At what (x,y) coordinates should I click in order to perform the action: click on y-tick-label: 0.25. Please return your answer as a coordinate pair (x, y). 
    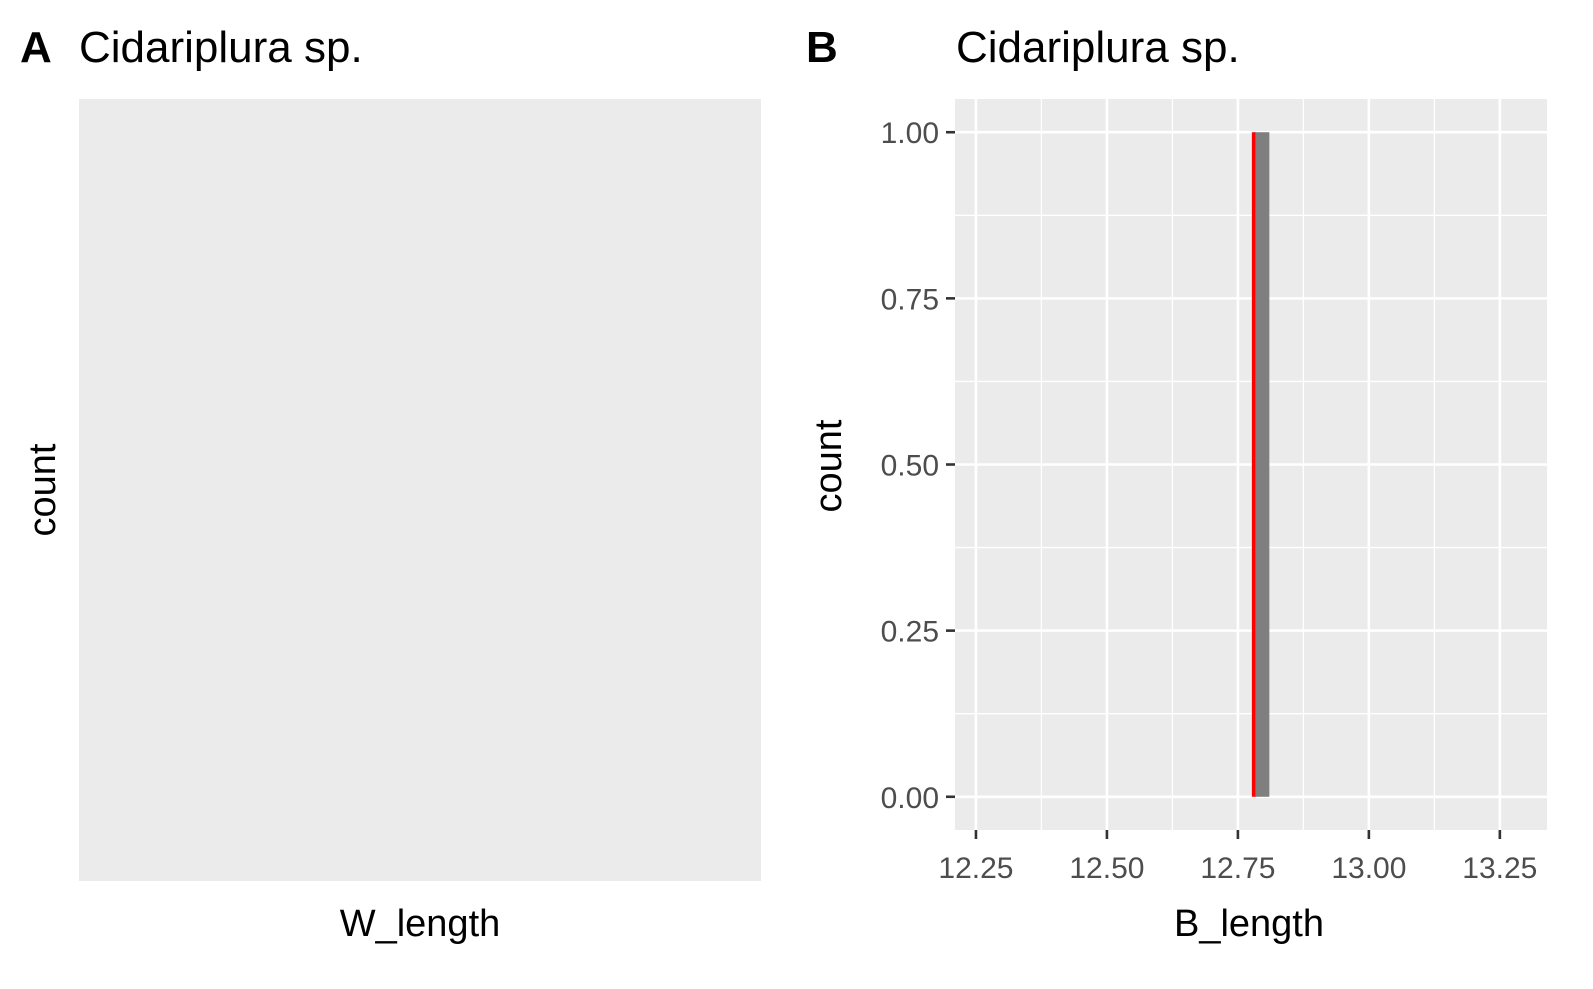
    Looking at the image, I should click on (910, 632).